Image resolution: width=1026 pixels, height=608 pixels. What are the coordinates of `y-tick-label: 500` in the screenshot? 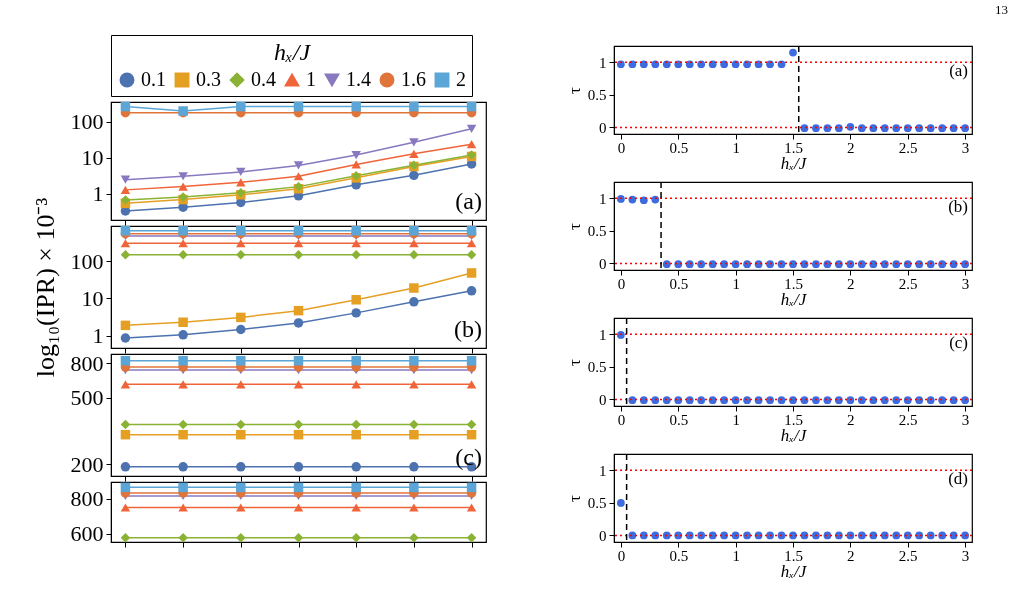 It's located at (87, 398).